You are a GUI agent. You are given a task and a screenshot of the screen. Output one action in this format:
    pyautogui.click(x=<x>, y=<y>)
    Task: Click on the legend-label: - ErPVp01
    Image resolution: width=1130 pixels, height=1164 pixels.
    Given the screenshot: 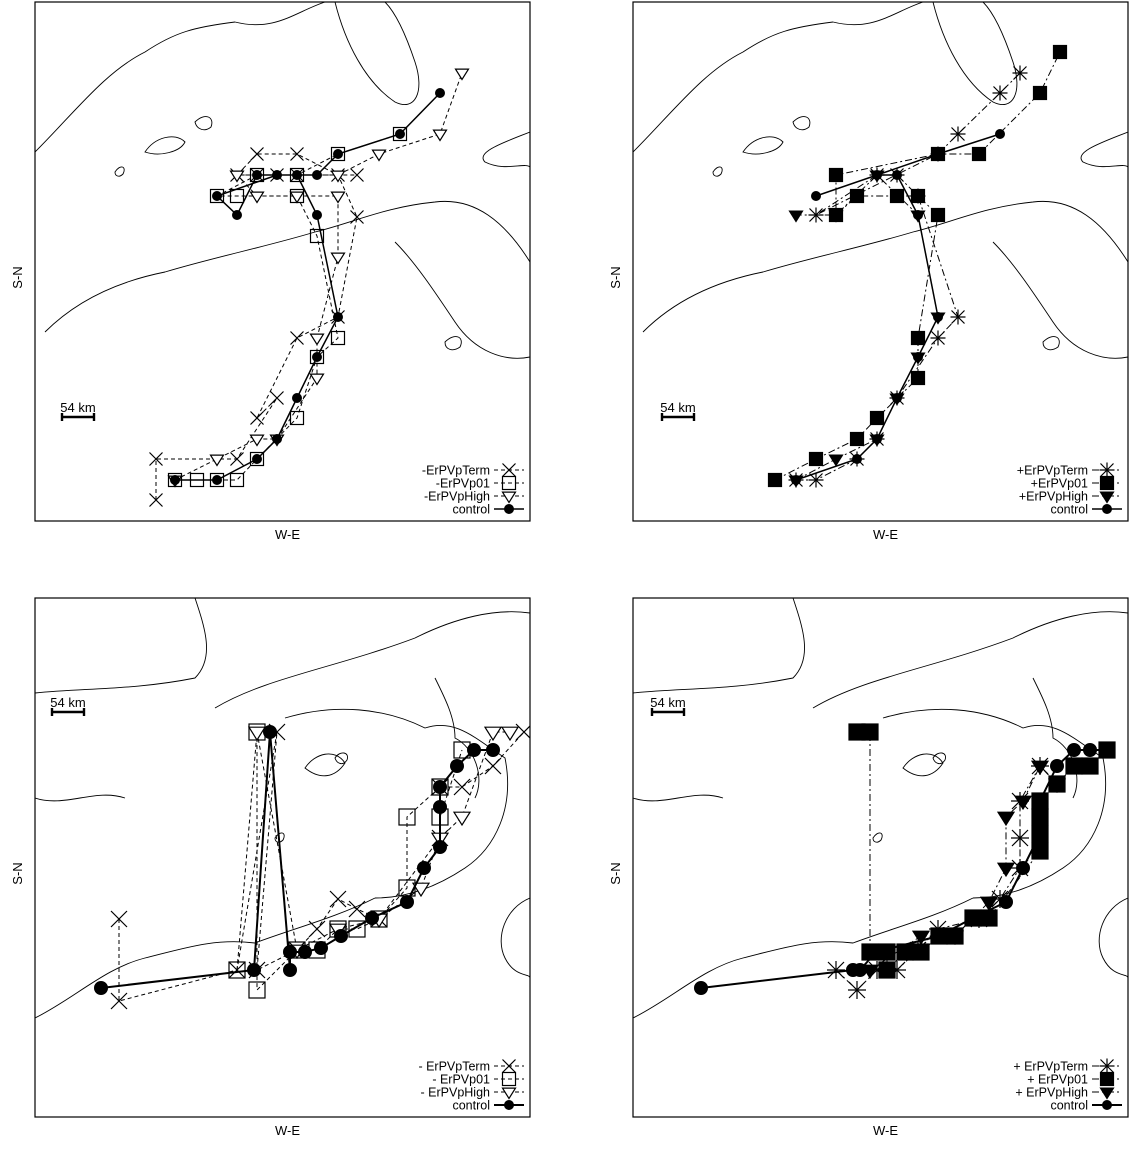 What is the action you would take?
    pyautogui.click(x=461, y=1080)
    